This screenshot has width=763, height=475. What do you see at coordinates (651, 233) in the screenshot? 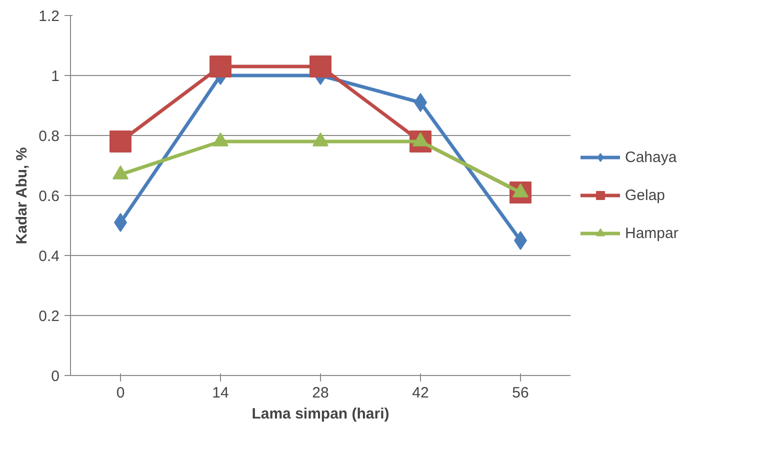
I see `legend-label: Hampar` at bounding box center [651, 233].